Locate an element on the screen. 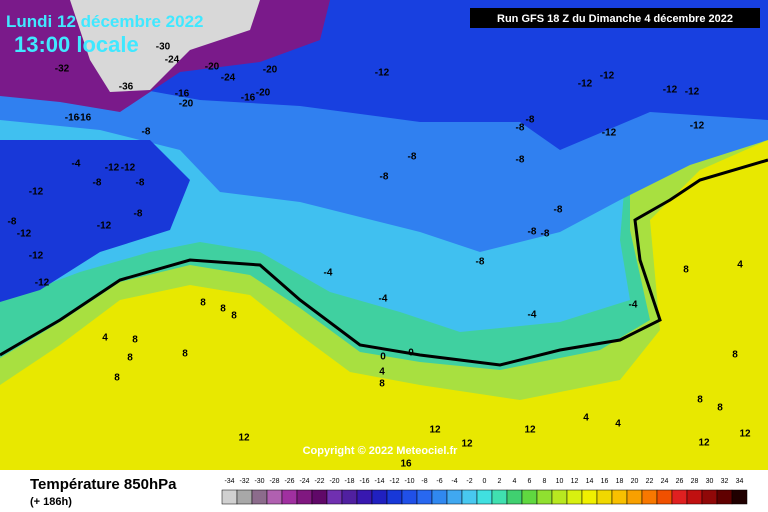 Image resolution: width=768 pixels, height=512 pixels. scale-label: 26 is located at coordinates (680, 481).